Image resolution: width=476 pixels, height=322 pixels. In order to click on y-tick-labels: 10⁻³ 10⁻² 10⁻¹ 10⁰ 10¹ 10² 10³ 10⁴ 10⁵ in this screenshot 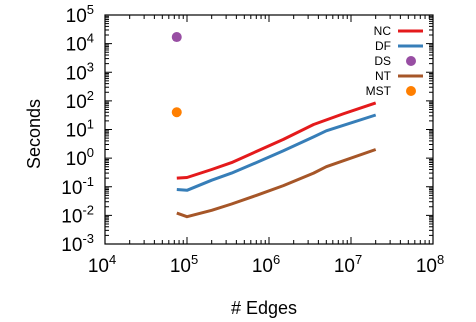, I will do `click(77, 129)`.